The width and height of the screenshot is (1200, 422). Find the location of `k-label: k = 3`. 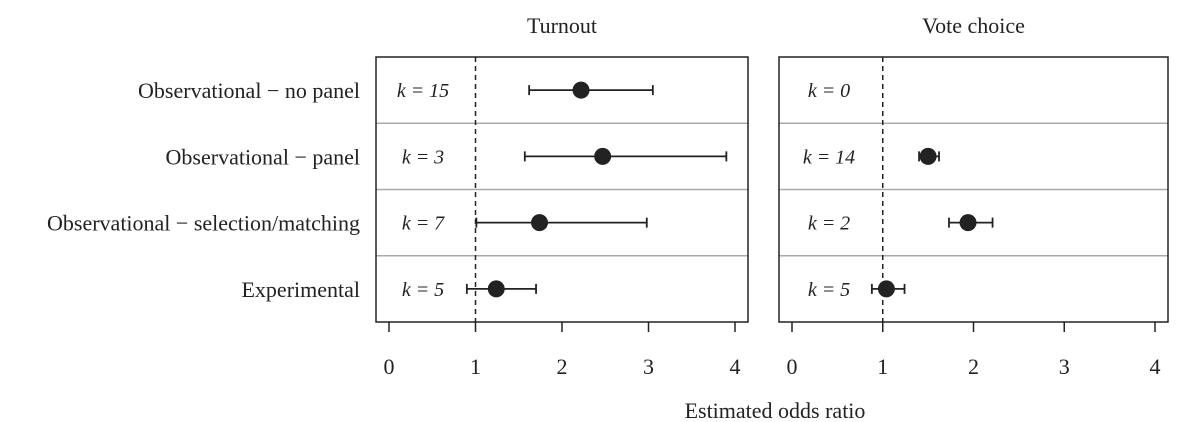

k-label: k = 3 is located at coordinates (423, 157).